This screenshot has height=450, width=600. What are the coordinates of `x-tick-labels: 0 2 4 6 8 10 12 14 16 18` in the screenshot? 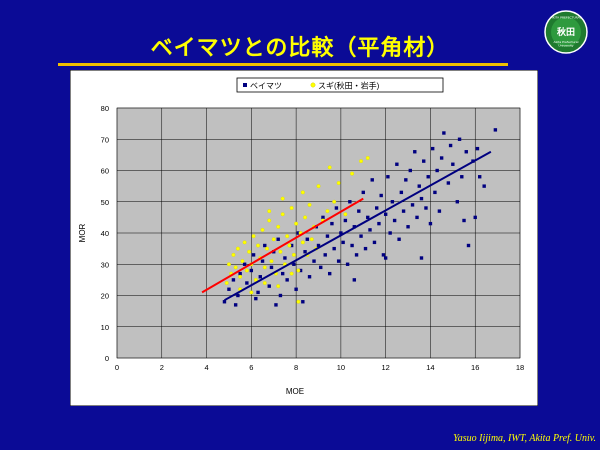 It's located at (319, 367).